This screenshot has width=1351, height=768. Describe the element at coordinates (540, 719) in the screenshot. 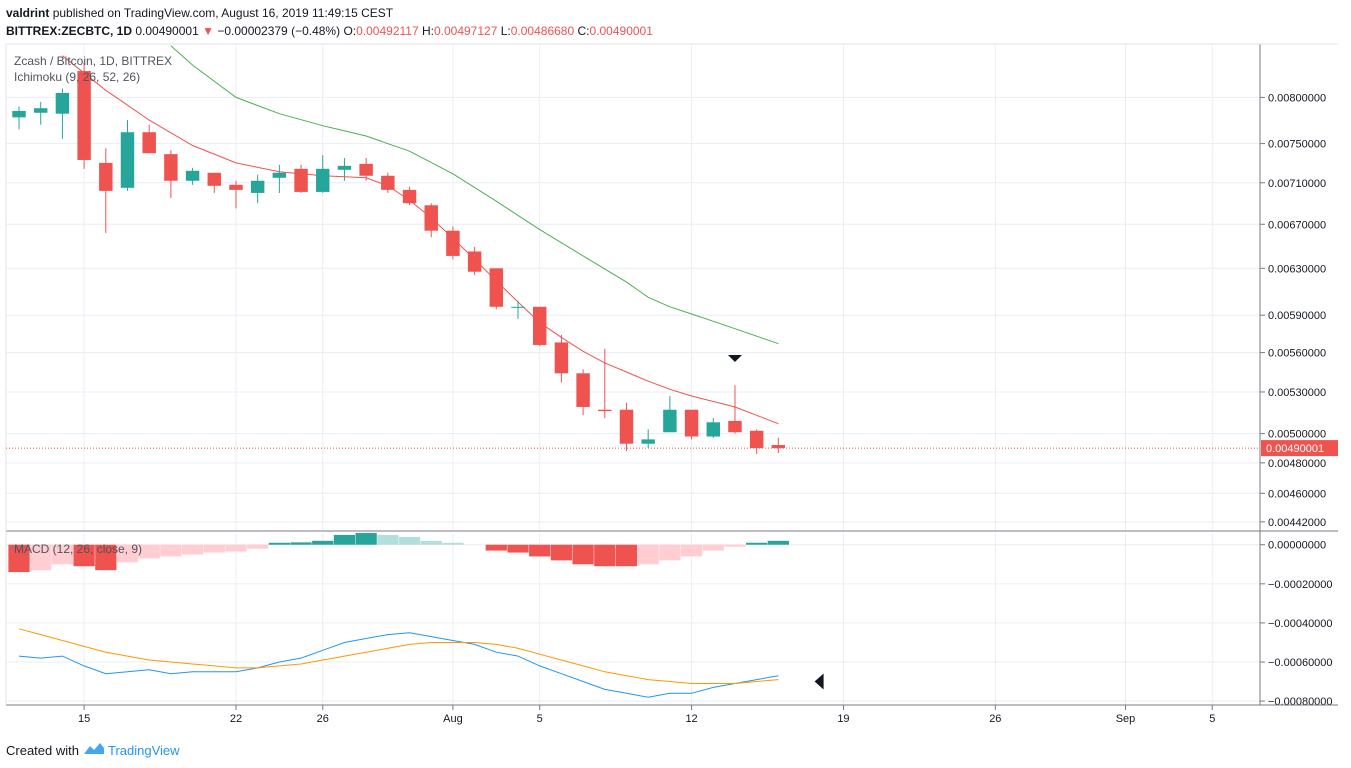

I see `time-axis-label: 5` at that location.